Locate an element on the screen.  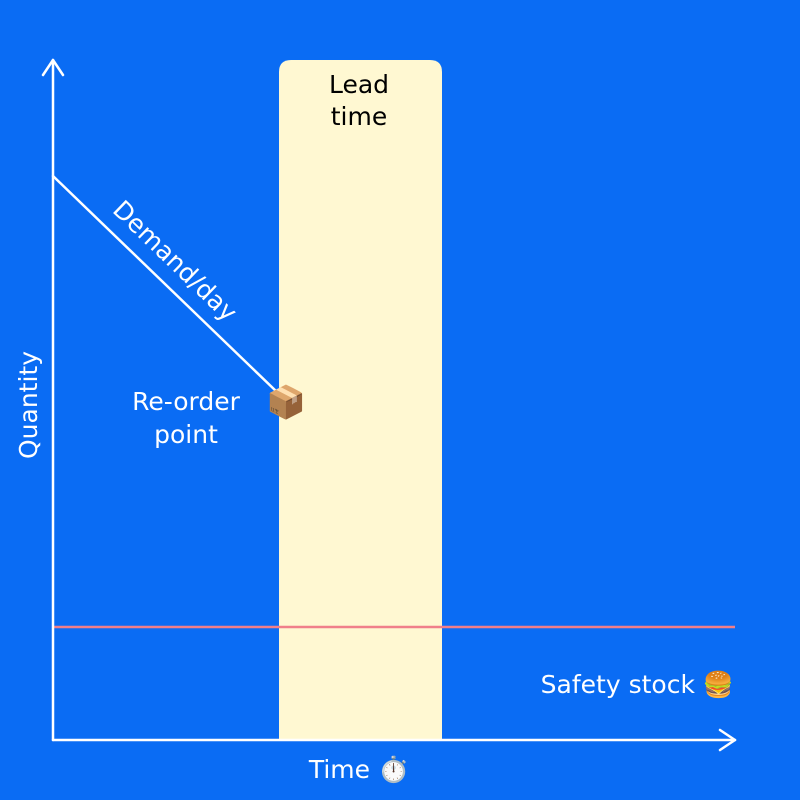
reorder-icon: 📦 is located at coordinates (286, 402).